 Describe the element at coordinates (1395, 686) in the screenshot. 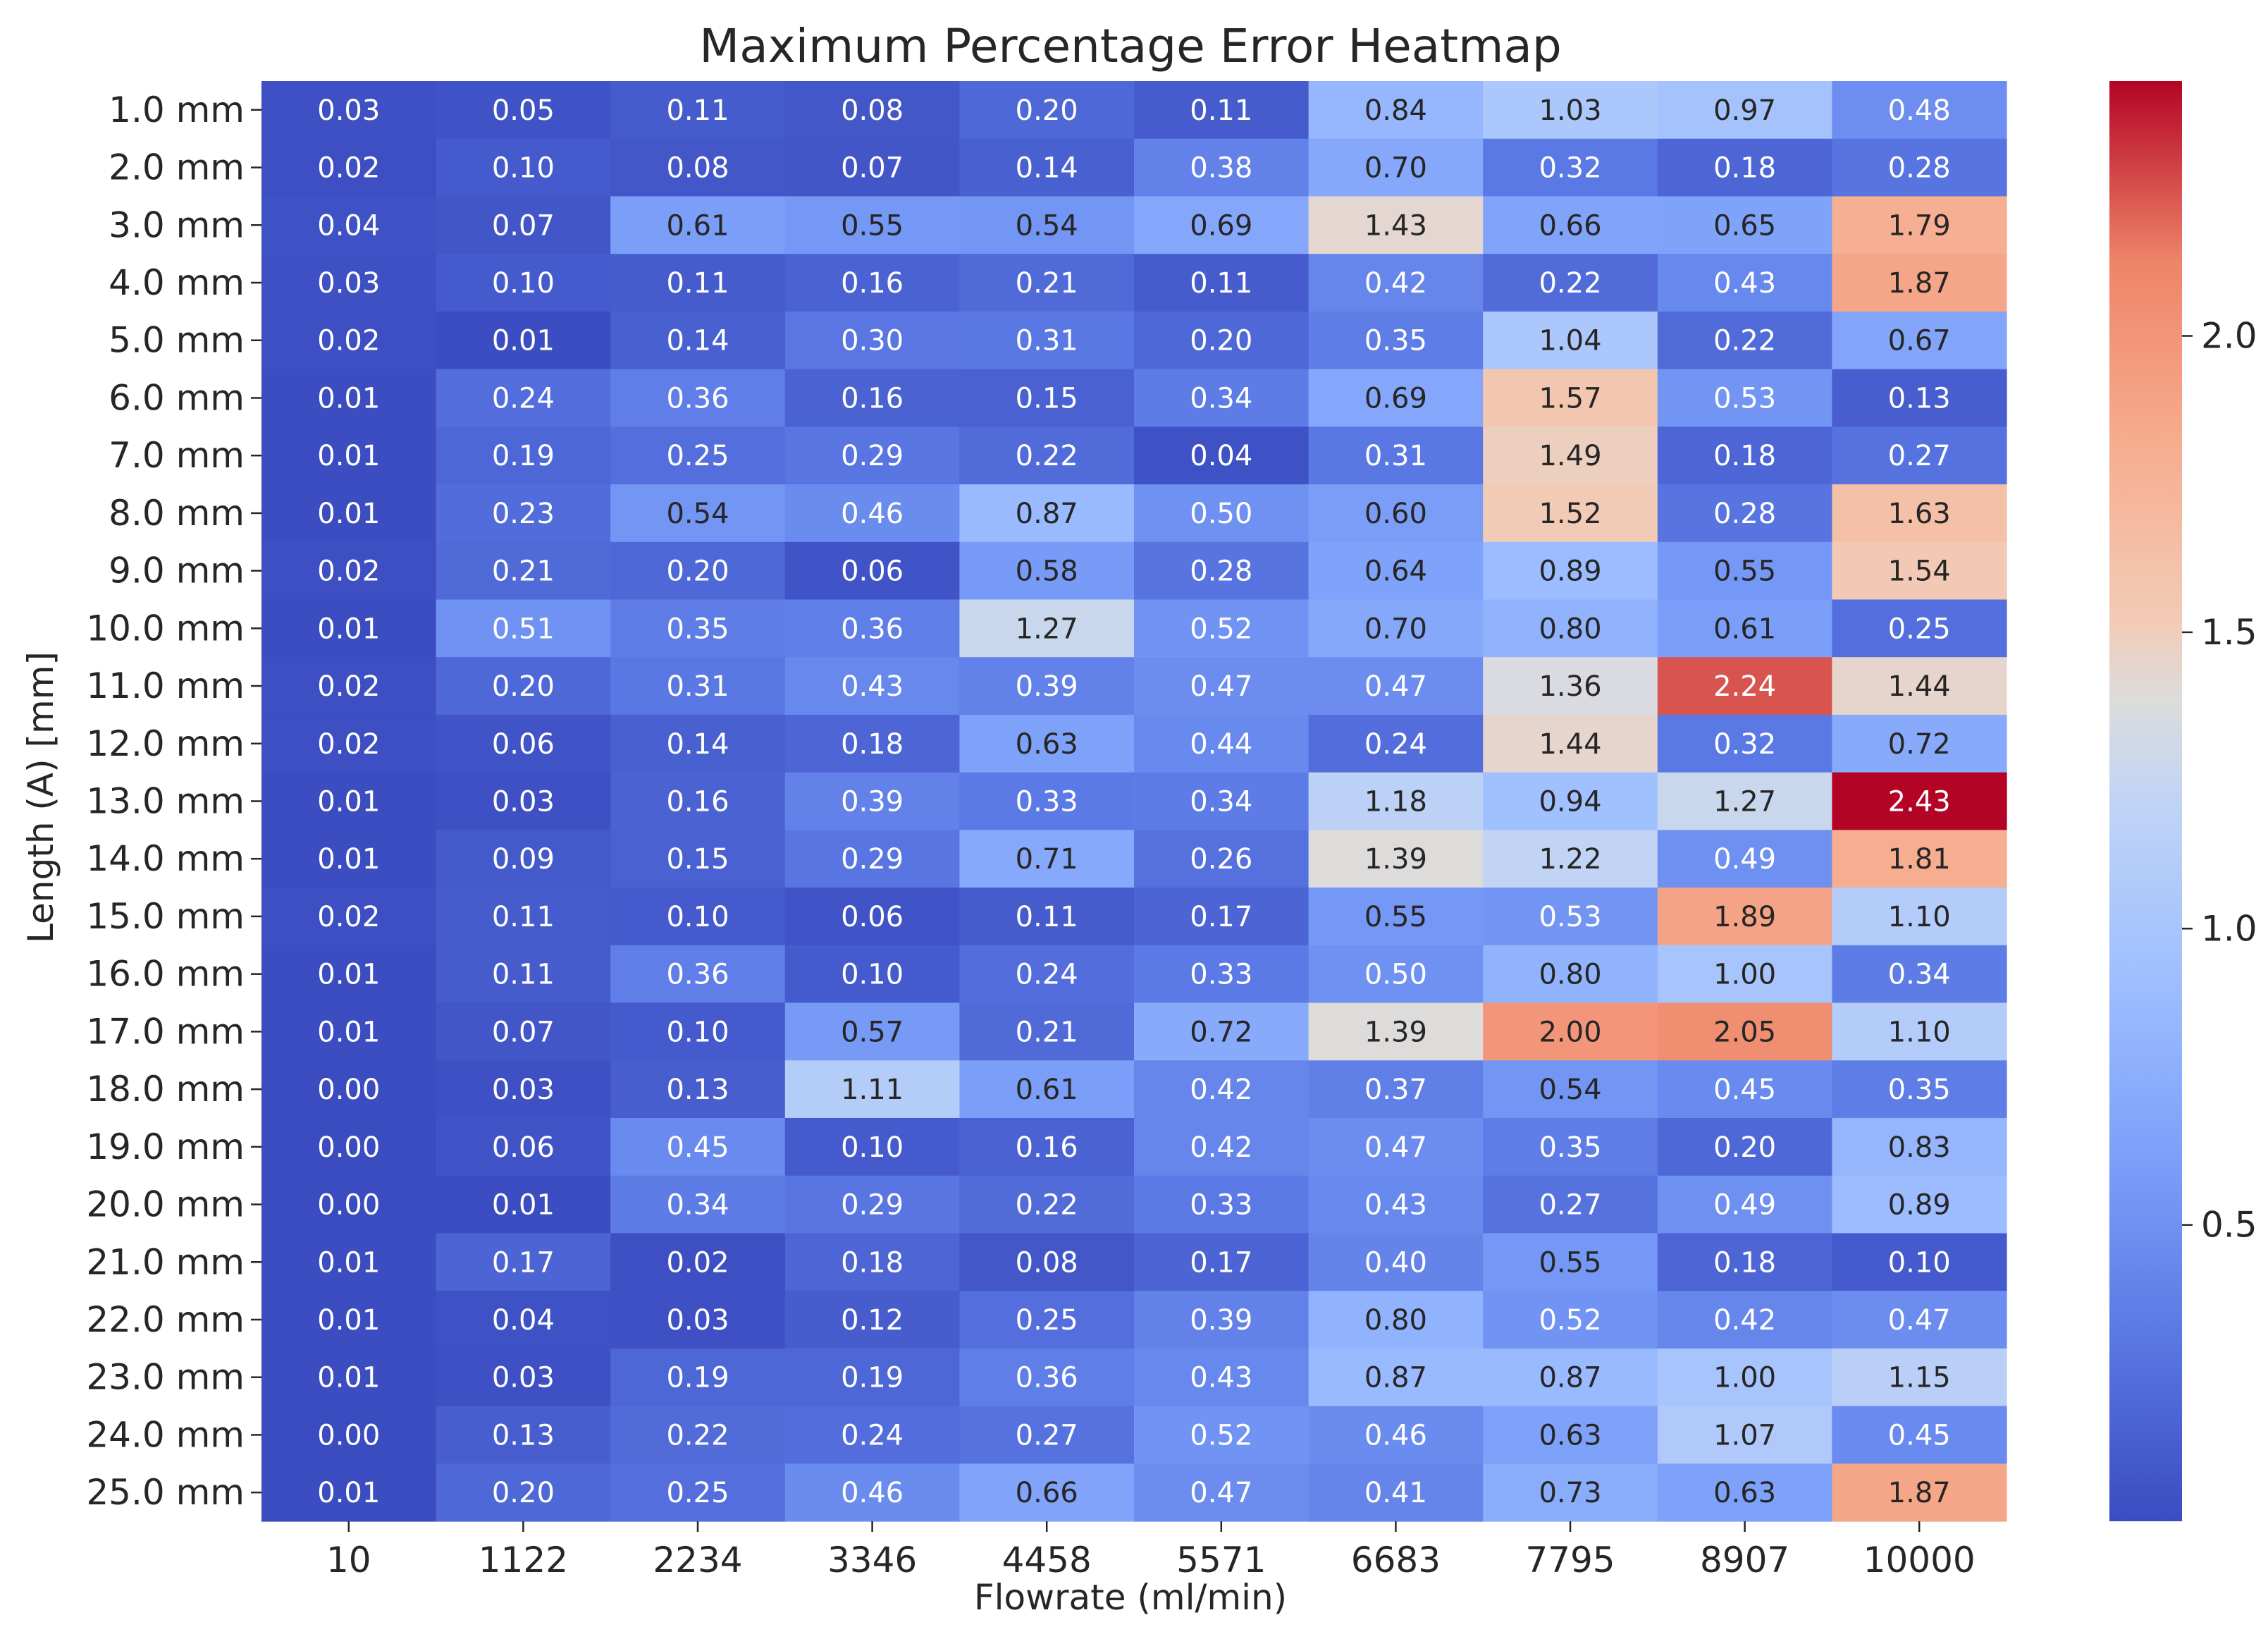

I see `cell-value-label: 0.47` at that location.